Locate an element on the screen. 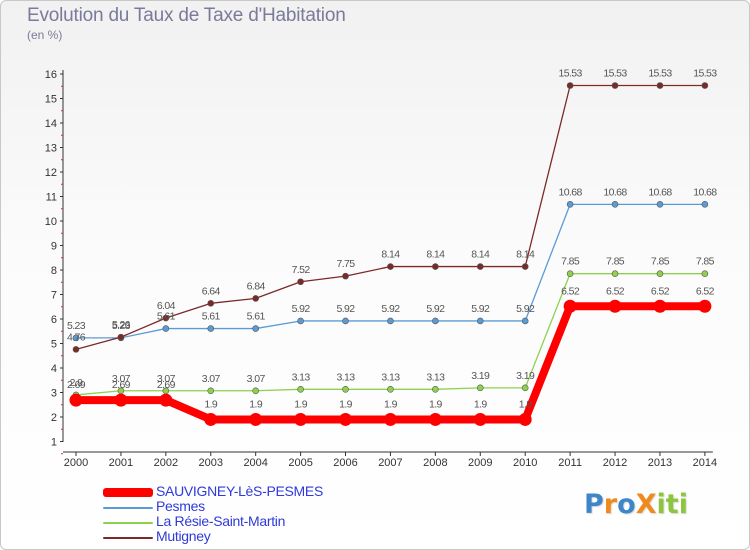 This screenshot has width=750, height=550. x-tick-label: 2007 is located at coordinates (390, 463).